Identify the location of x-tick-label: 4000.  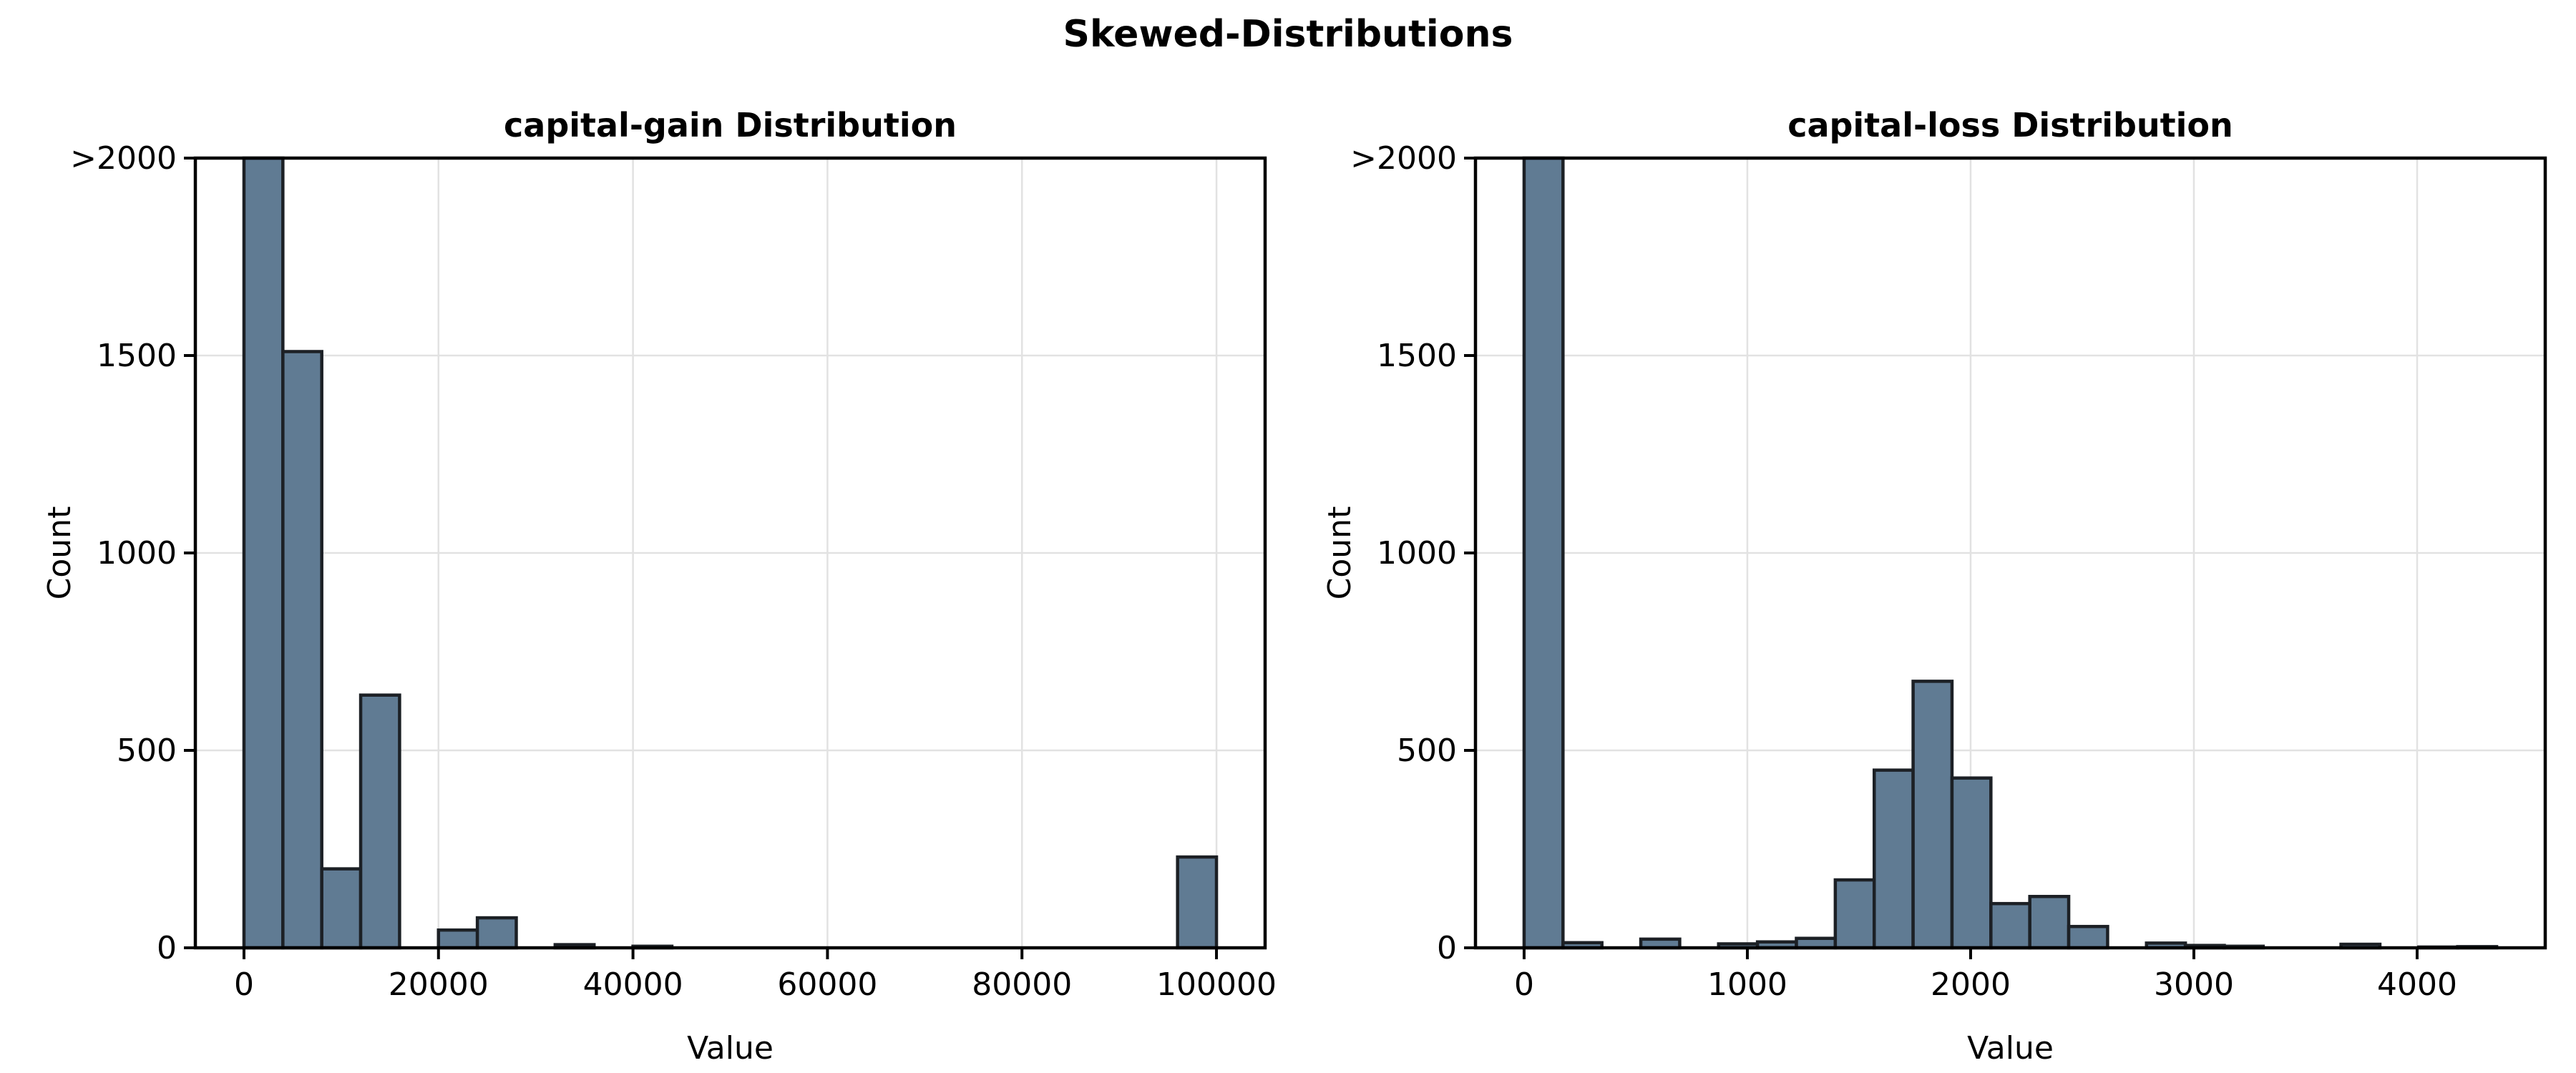
(2417, 984).